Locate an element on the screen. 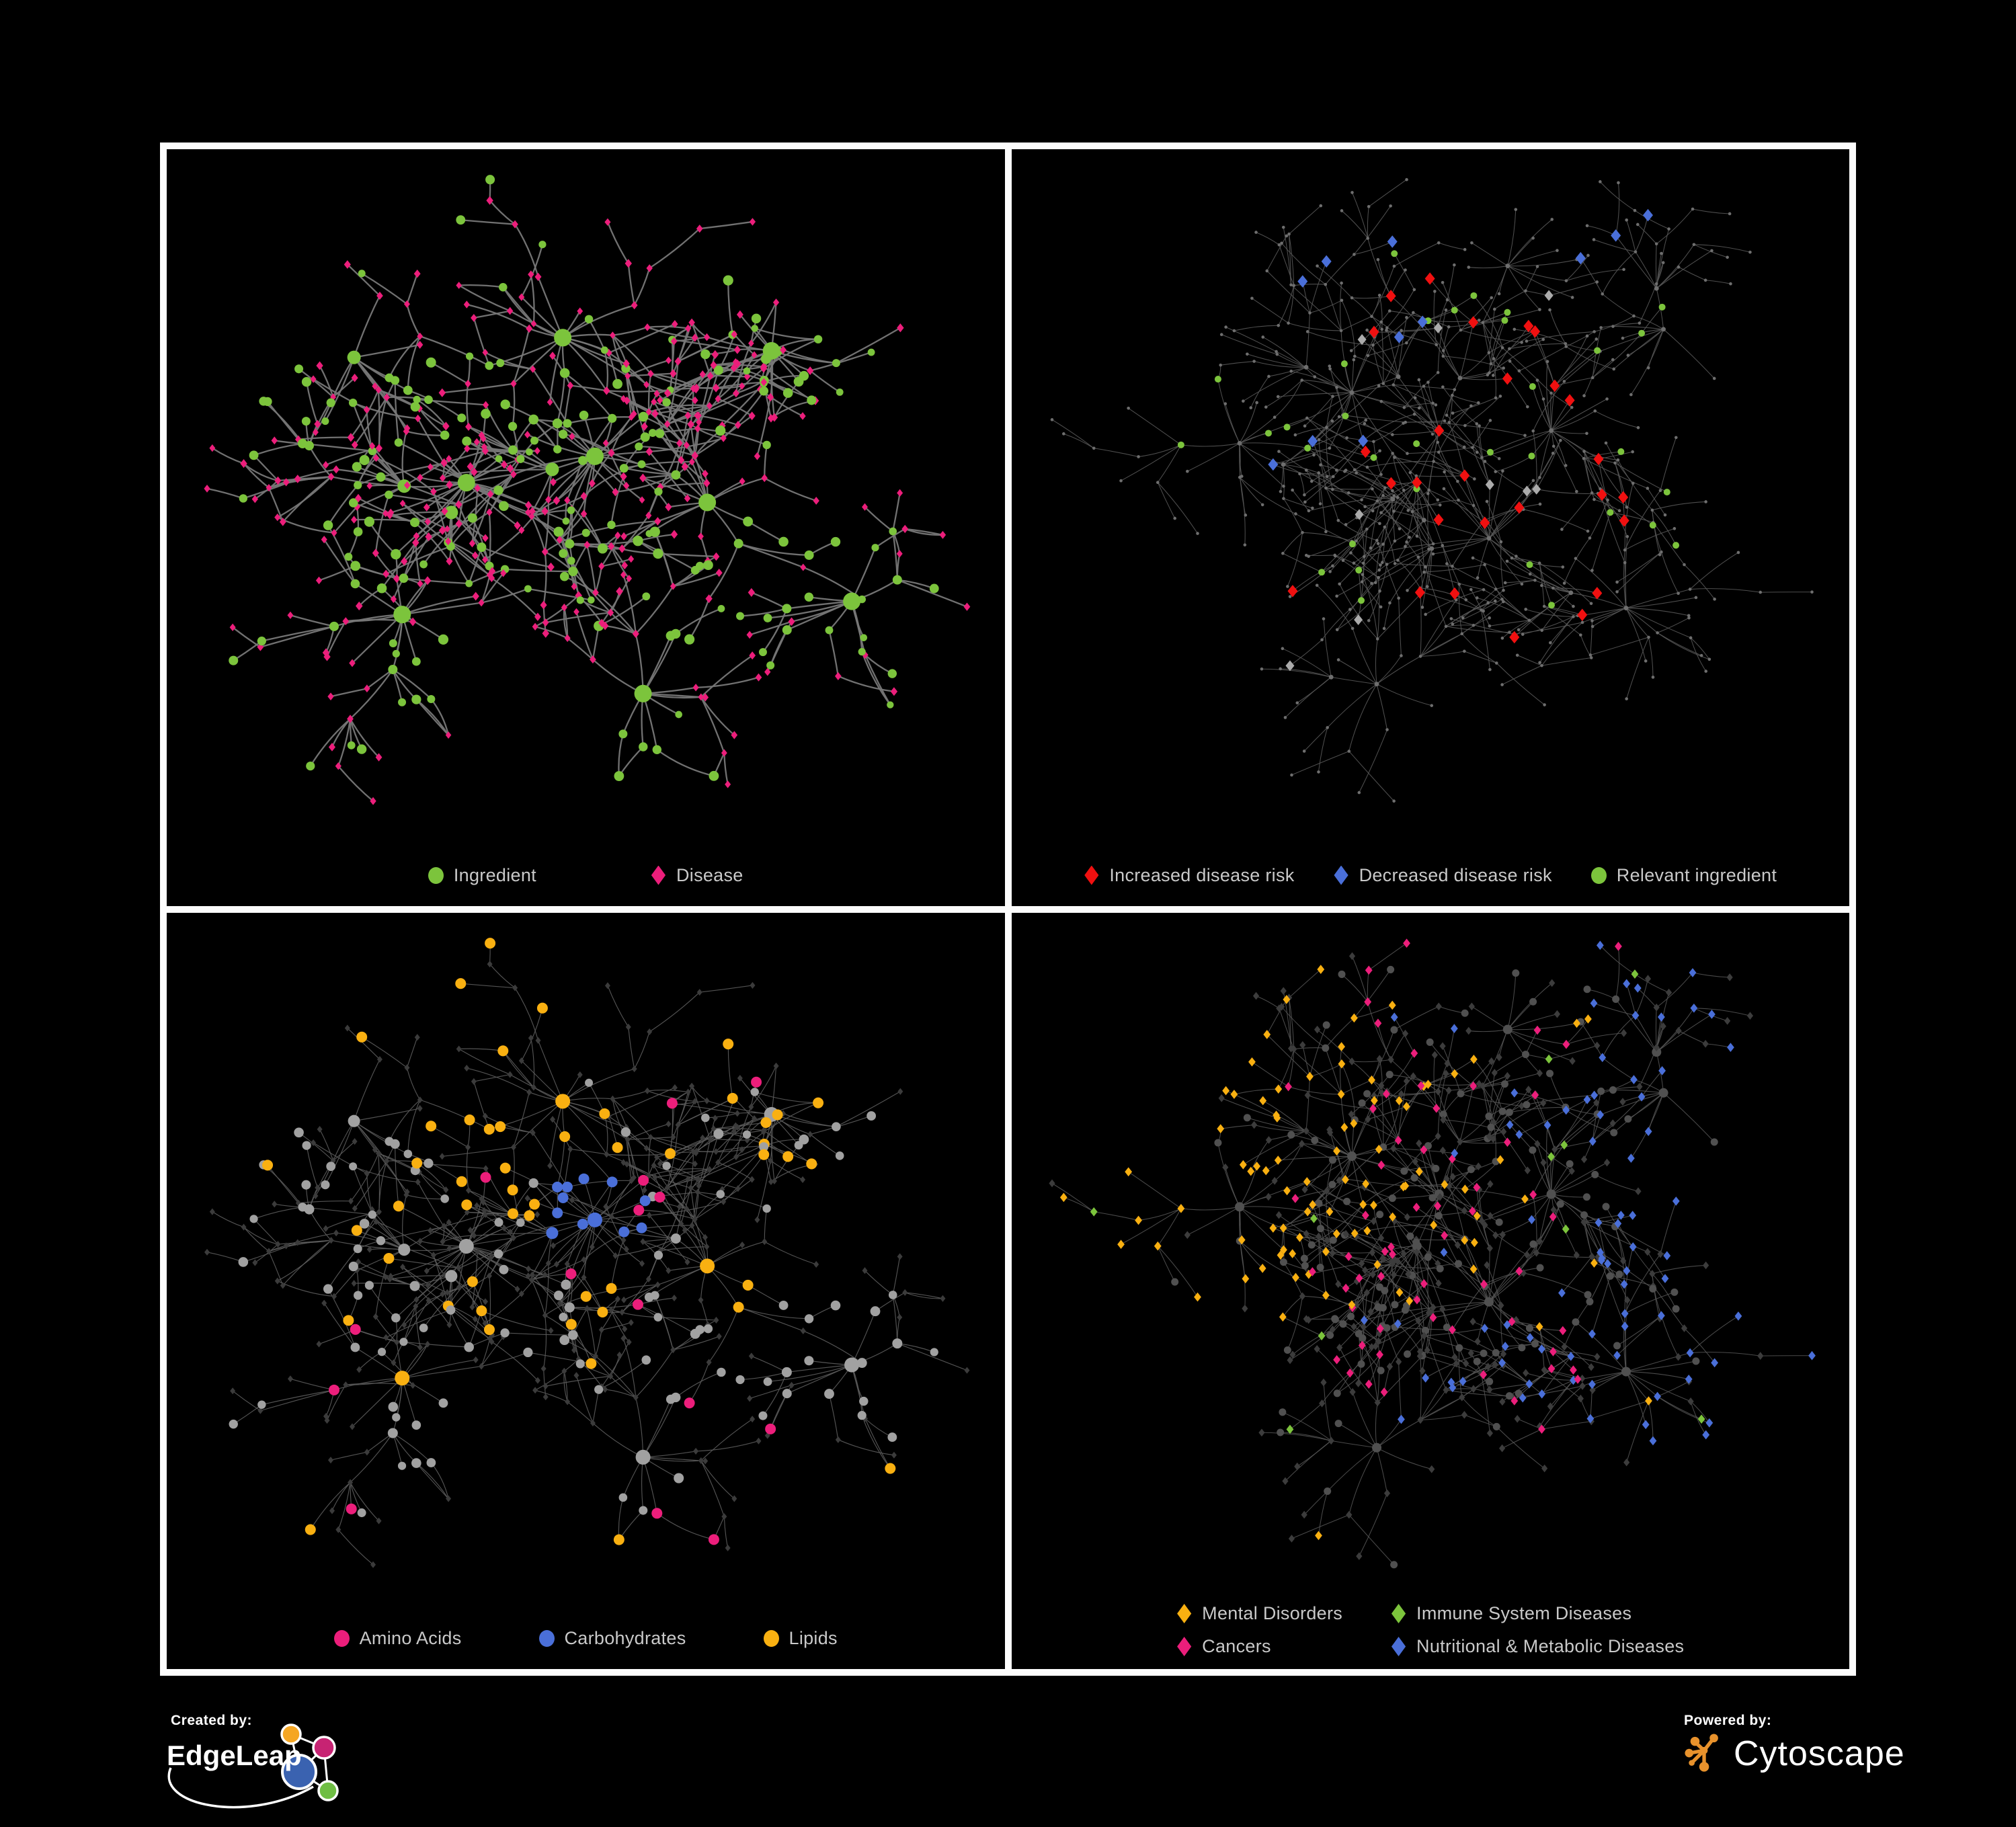  legend-item-immune-system-diseases: Immune System Diseases is located at coordinates (1537, 1613).